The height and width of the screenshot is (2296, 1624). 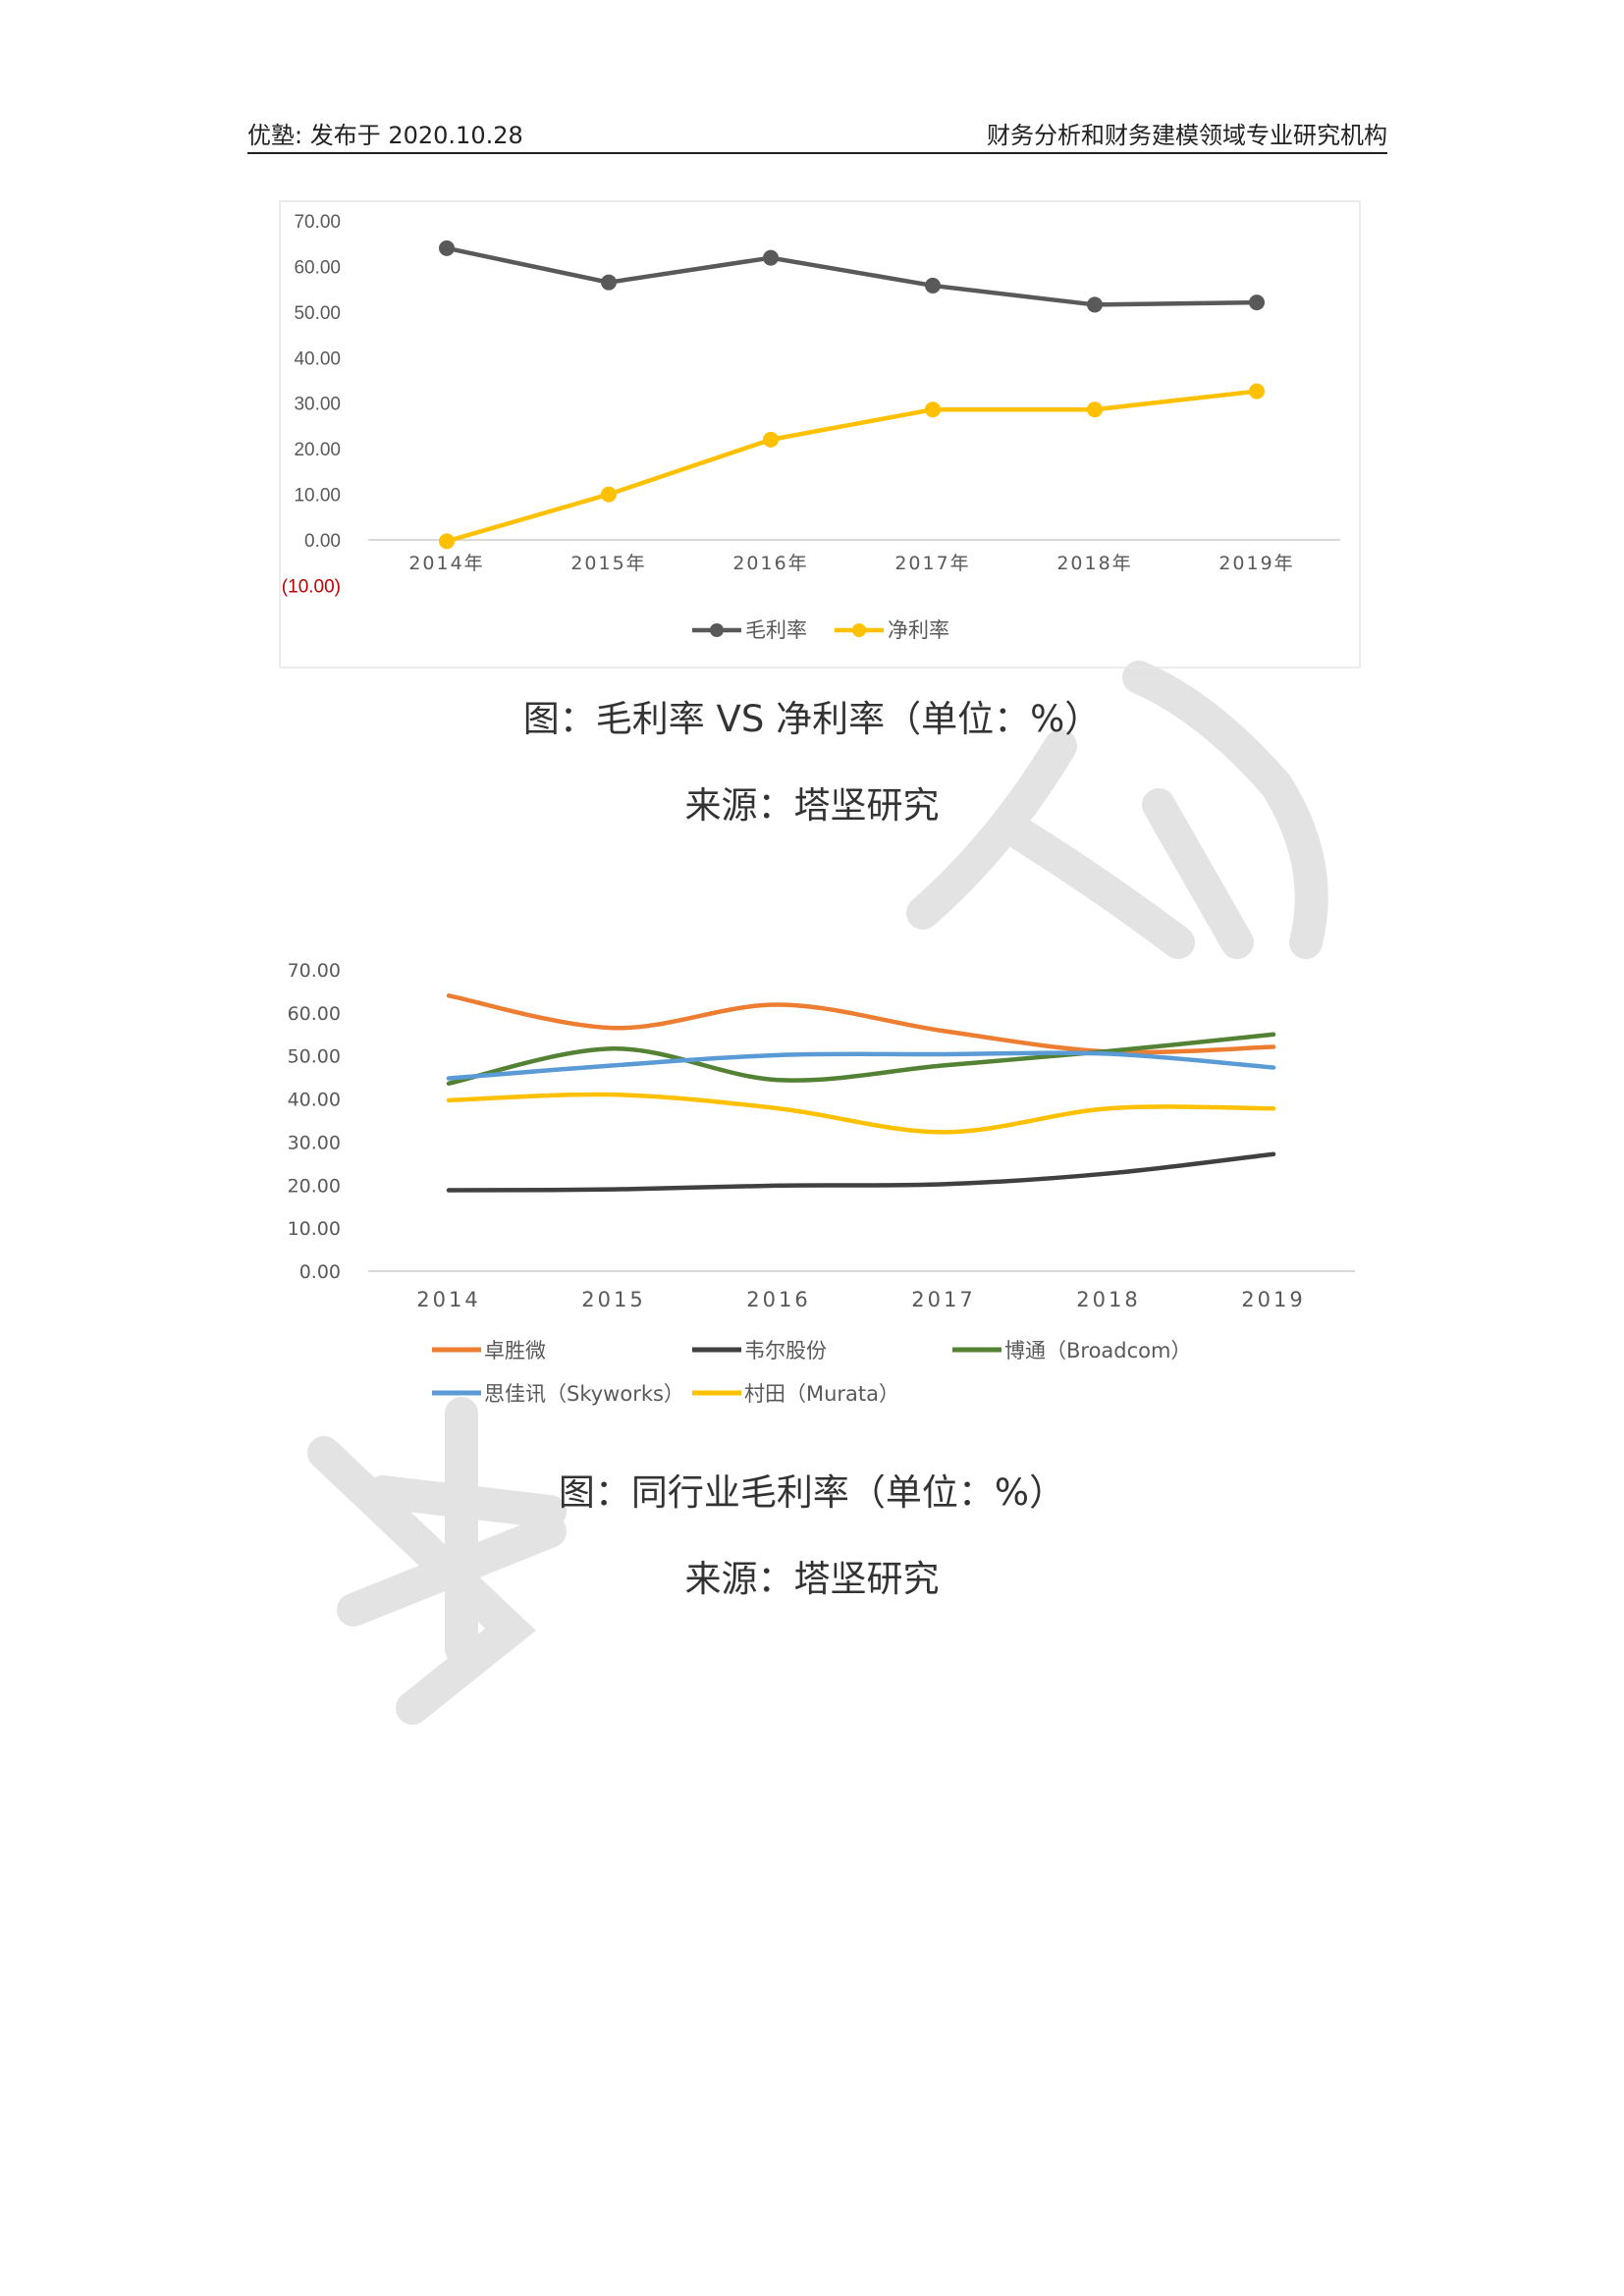 I want to click on header-organization: 财务分析和财务建模领域专业研究机构, so click(x=1187, y=135).